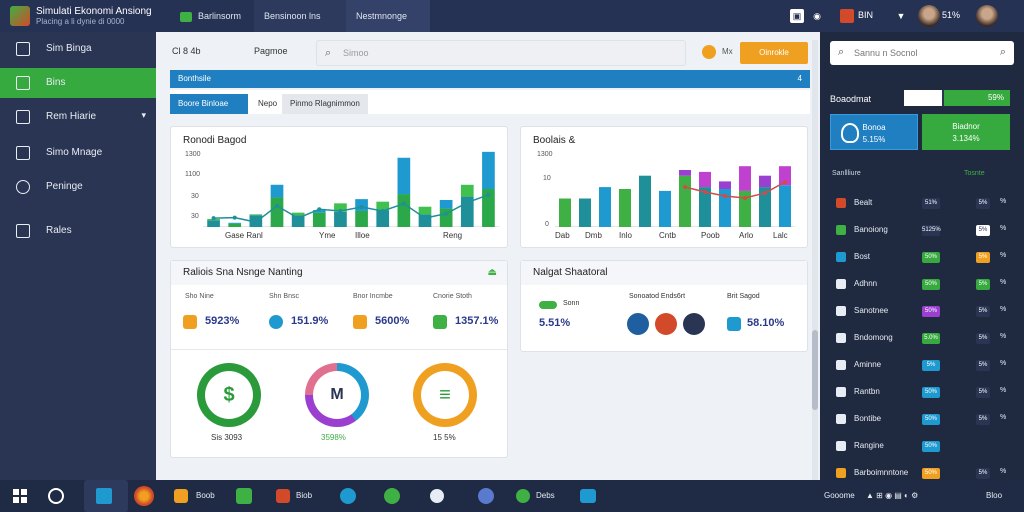 The image size is (1024, 512). What do you see at coordinates (437, 496) in the screenshot?
I see `search-app-icon` at bounding box center [437, 496].